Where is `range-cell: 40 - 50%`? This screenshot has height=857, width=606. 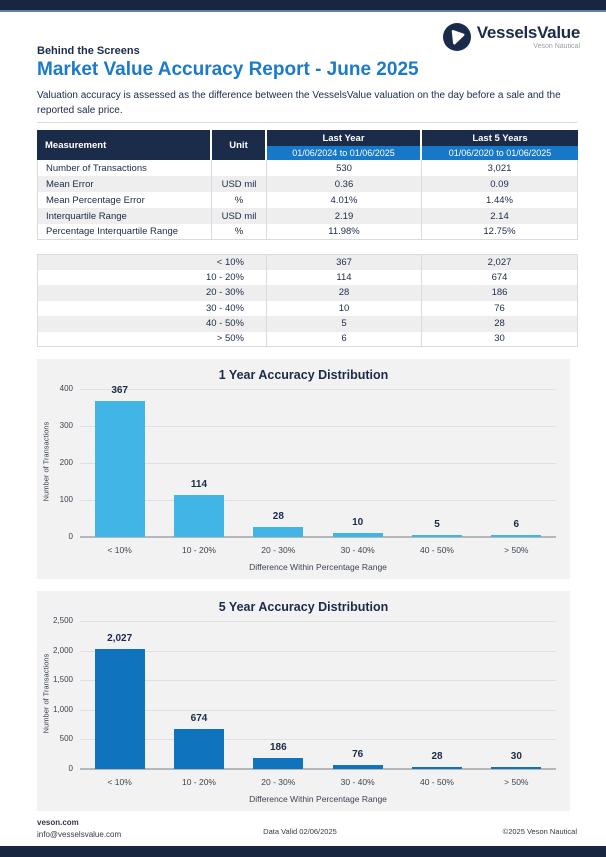 range-cell: 40 - 50% is located at coordinates (152, 324).